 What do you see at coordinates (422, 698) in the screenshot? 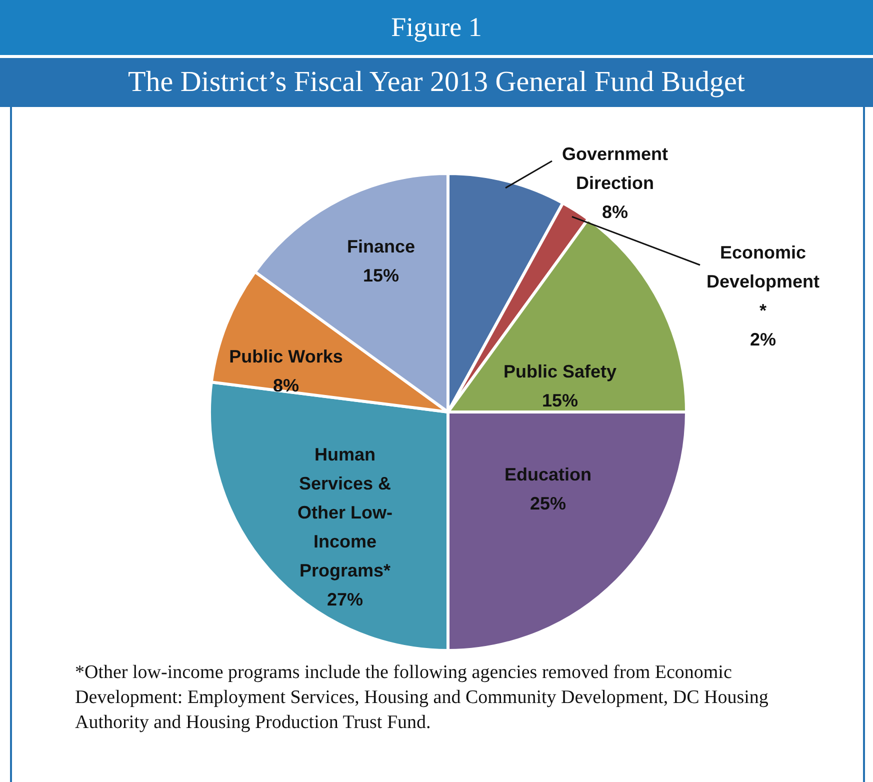
I see `text: *Other low-income programs include the following agencies removed from Economic Development: Employment Services, Housing and Community Development, DC Housing Authority and Housing Production Trust Fund.` at bounding box center [422, 698].